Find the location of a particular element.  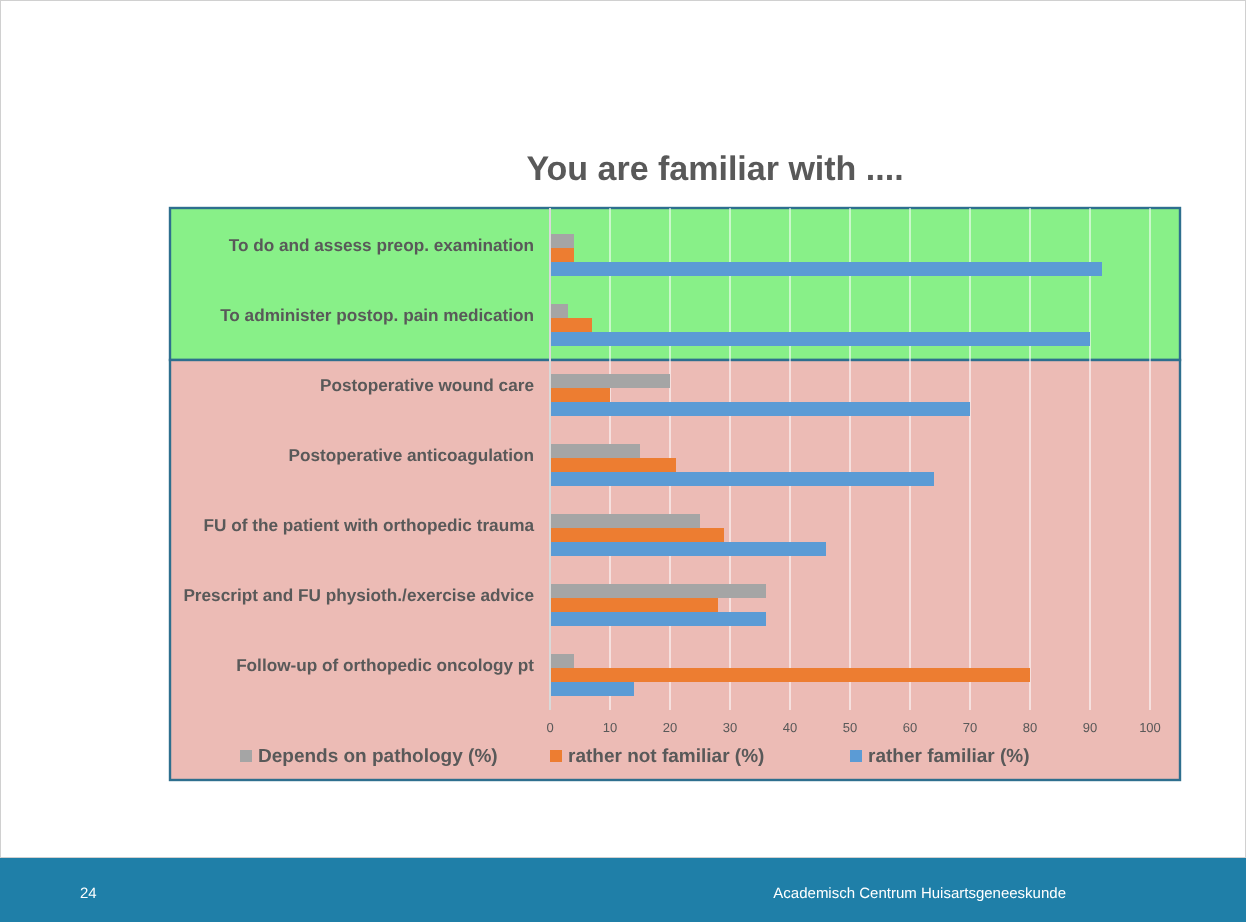

y-tick-label: Prescript and FU physioth./exercise advice is located at coordinates (359, 595).